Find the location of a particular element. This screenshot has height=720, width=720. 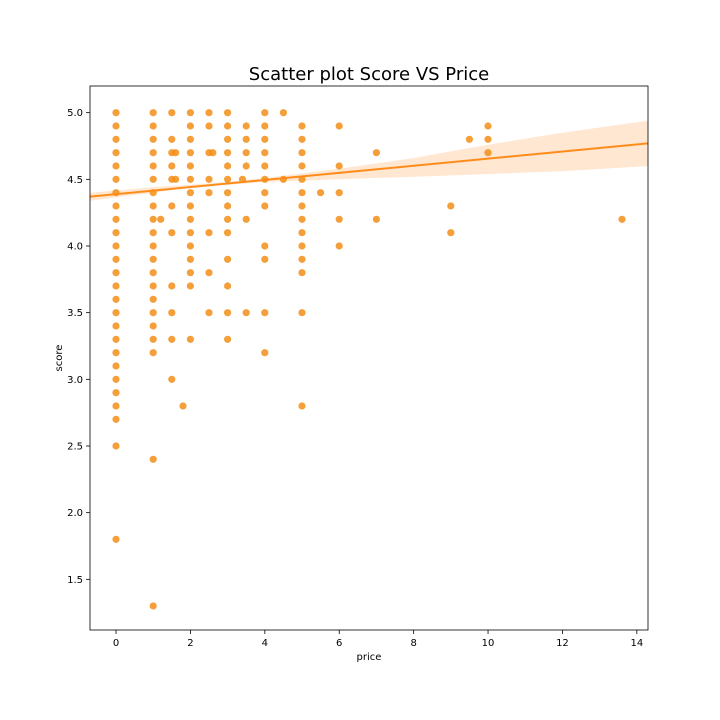

y-axis-ticks: 1.5 2.0 2.5 3.0 3.5 4.0 4.5 5.0 is located at coordinates (78, 347).